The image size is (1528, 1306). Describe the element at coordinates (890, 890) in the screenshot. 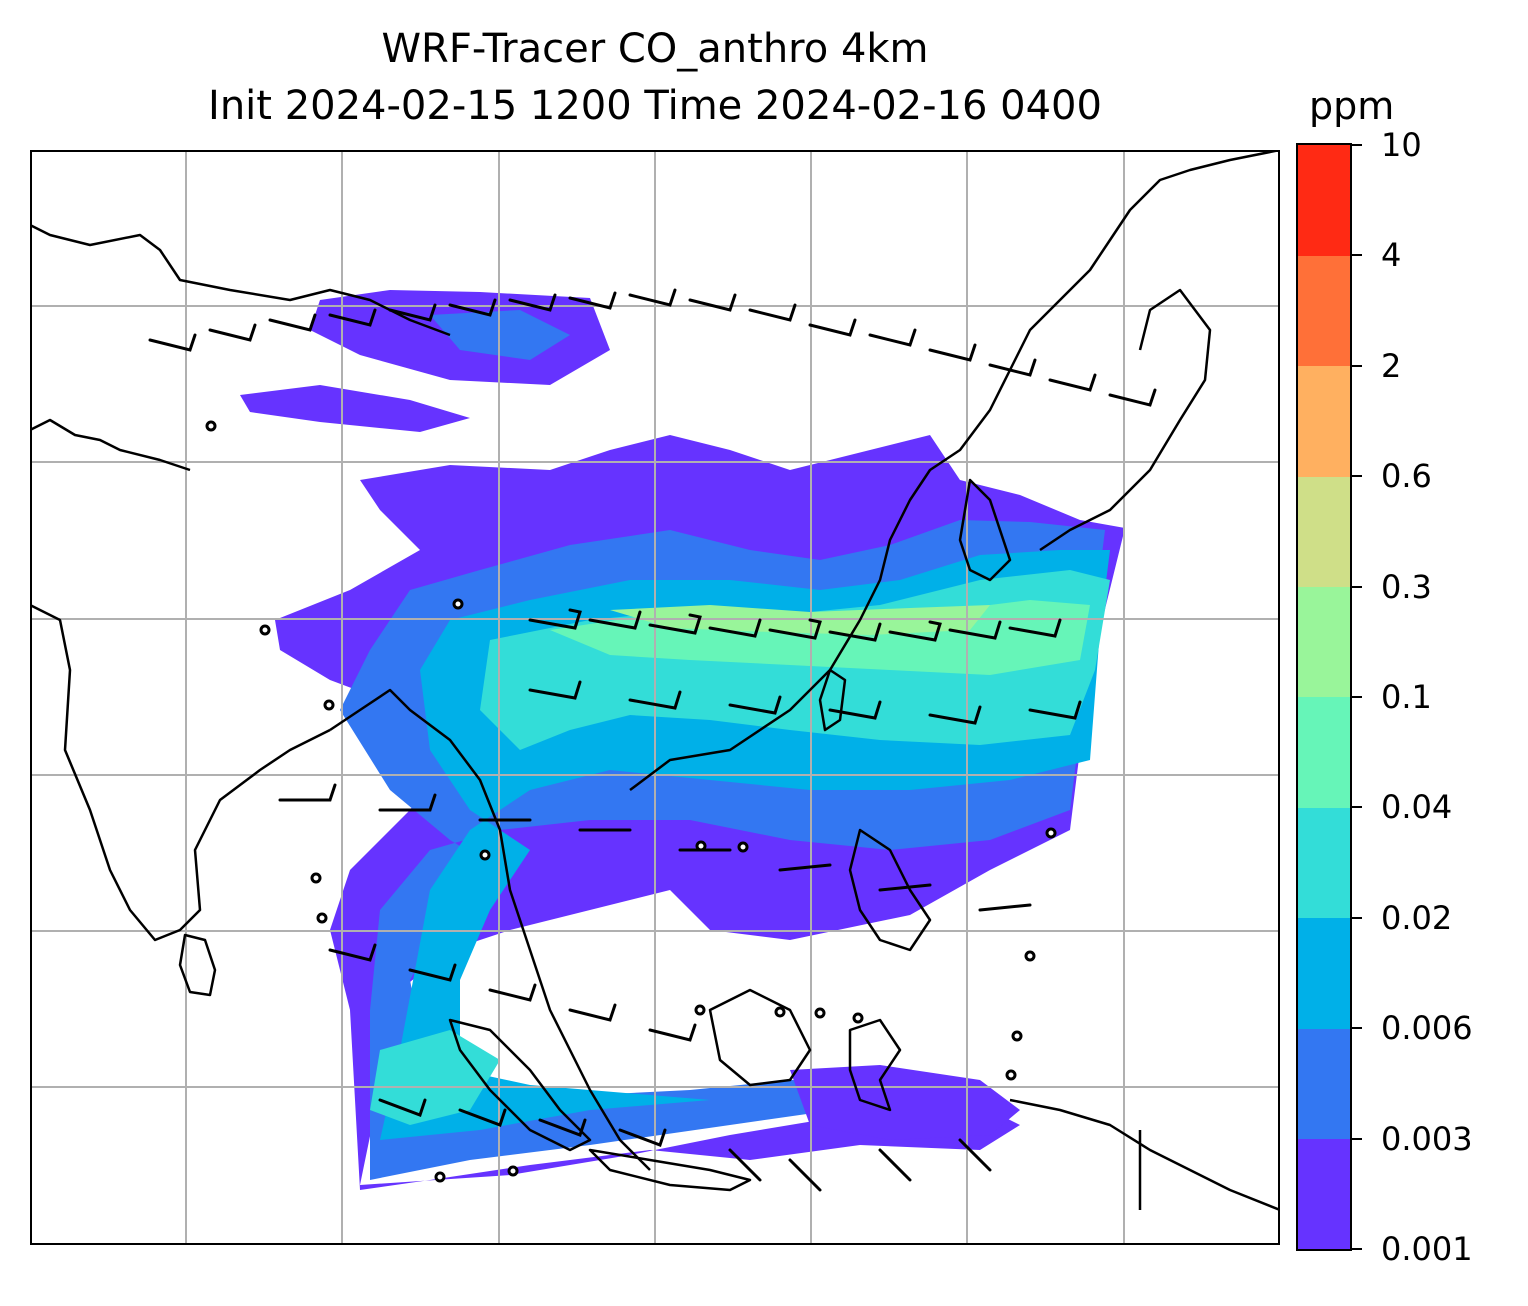

I see `coastline-philippines` at that location.